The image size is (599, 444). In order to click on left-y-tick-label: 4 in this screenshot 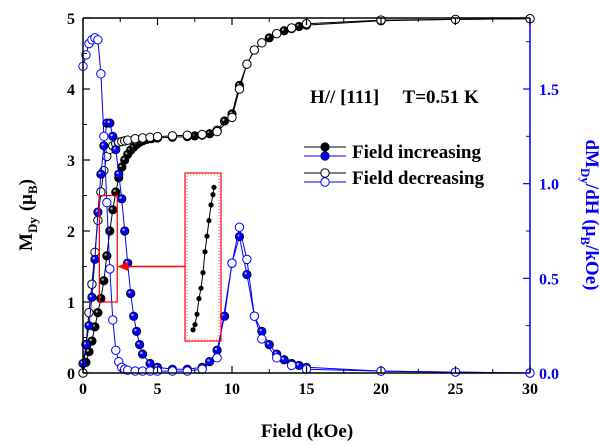, I will do `click(71, 90)`.